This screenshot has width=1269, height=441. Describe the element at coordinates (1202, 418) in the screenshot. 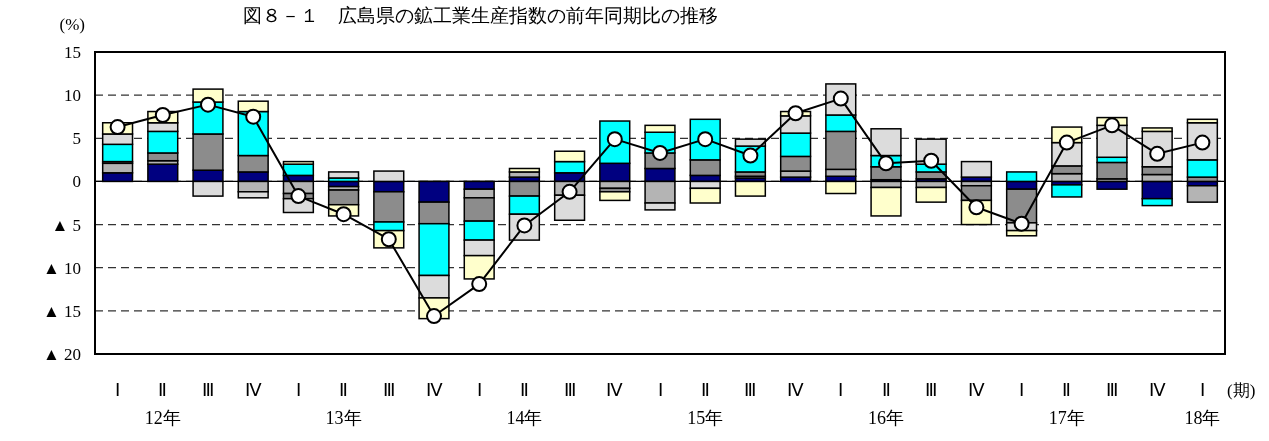

I see `text: 18年` at that location.